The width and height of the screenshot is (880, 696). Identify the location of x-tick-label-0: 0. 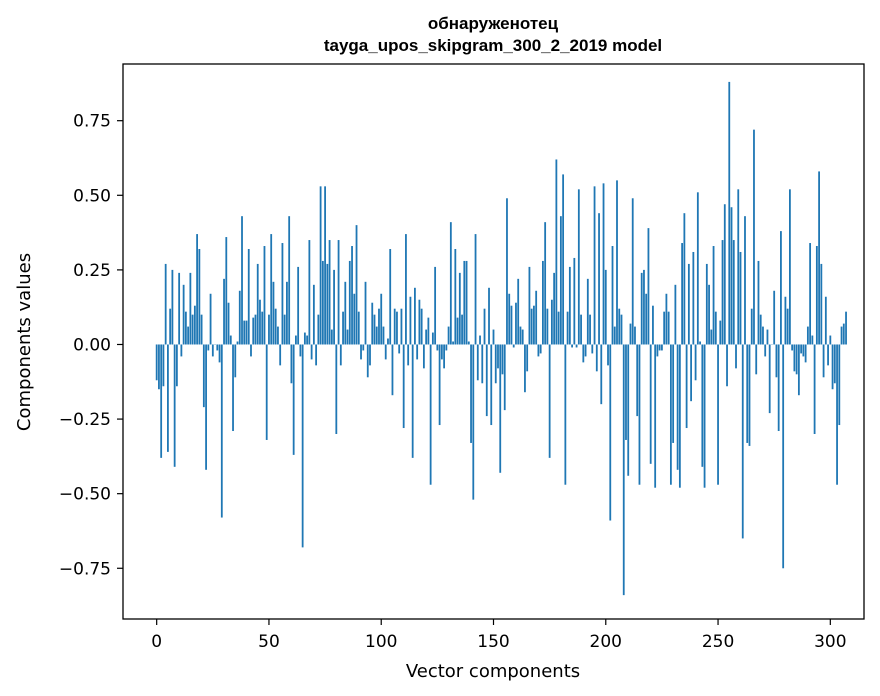
(156, 642).